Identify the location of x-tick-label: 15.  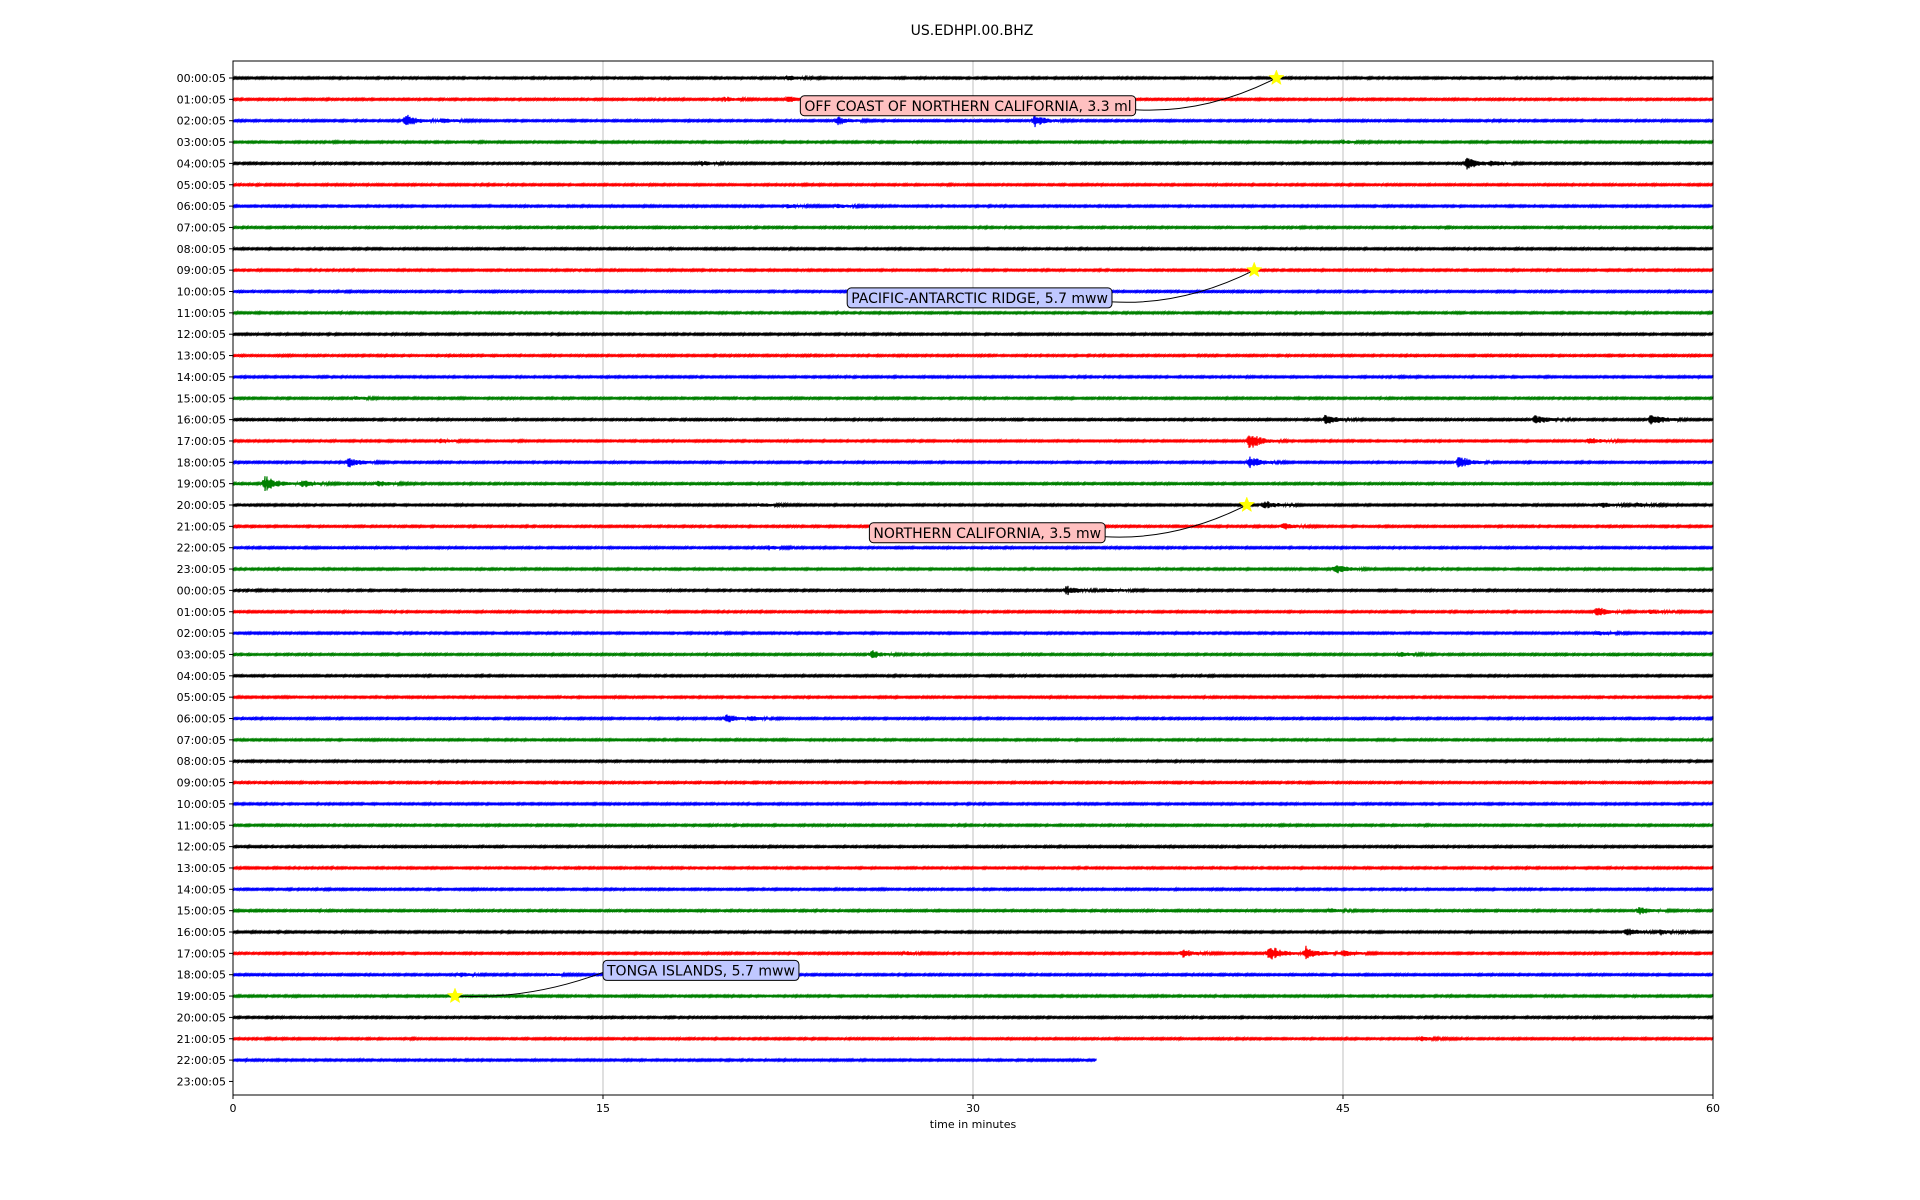
(603, 1108).